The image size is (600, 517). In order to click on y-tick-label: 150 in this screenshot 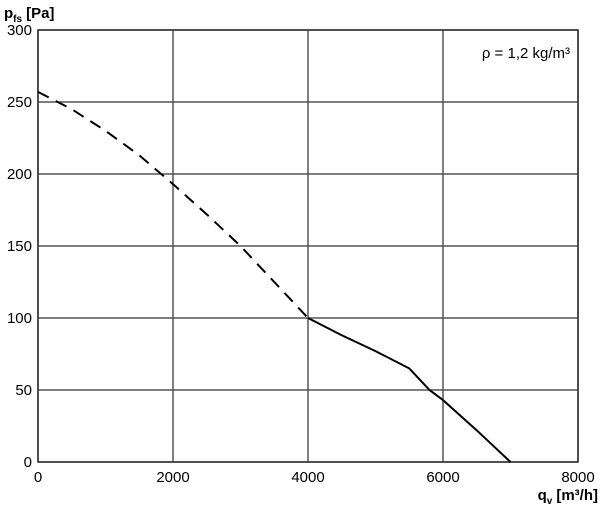, I will do `click(19, 246)`.